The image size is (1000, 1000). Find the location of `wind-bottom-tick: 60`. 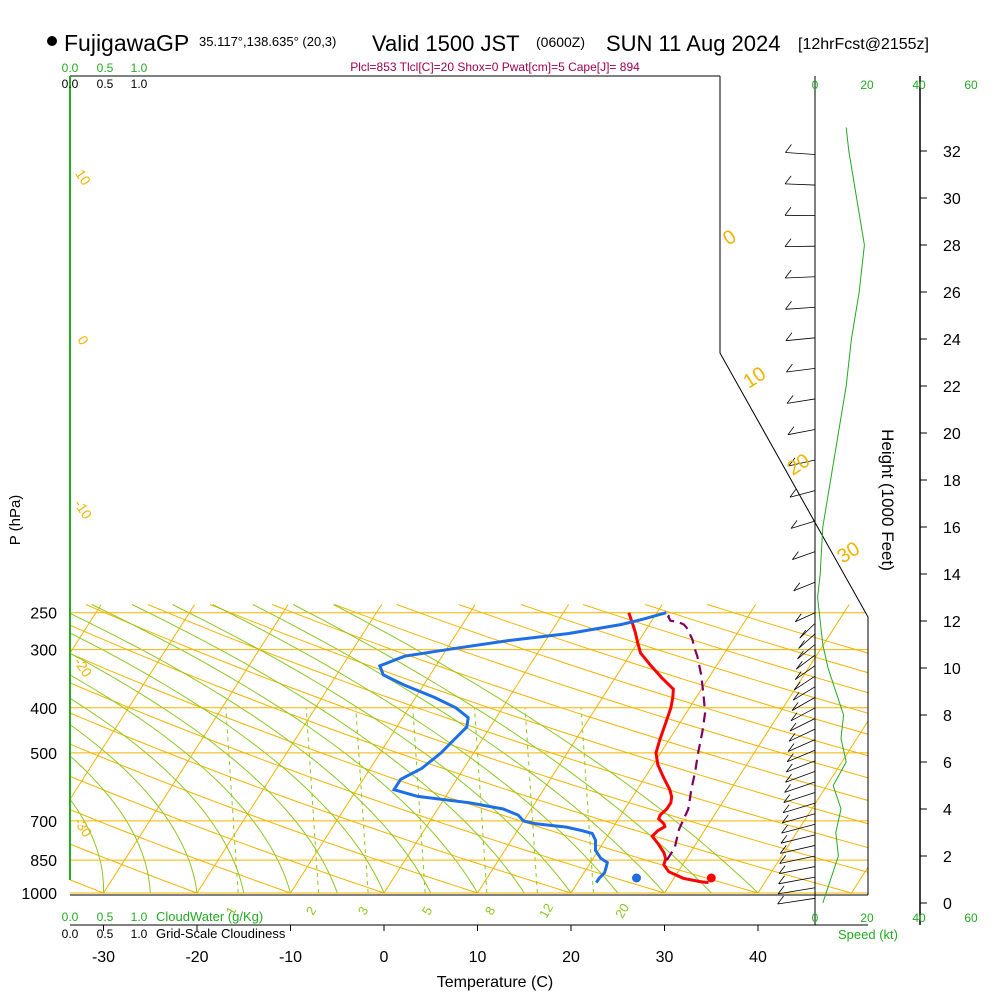

wind-bottom-tick: 60 is located at coordinates (971, 918).